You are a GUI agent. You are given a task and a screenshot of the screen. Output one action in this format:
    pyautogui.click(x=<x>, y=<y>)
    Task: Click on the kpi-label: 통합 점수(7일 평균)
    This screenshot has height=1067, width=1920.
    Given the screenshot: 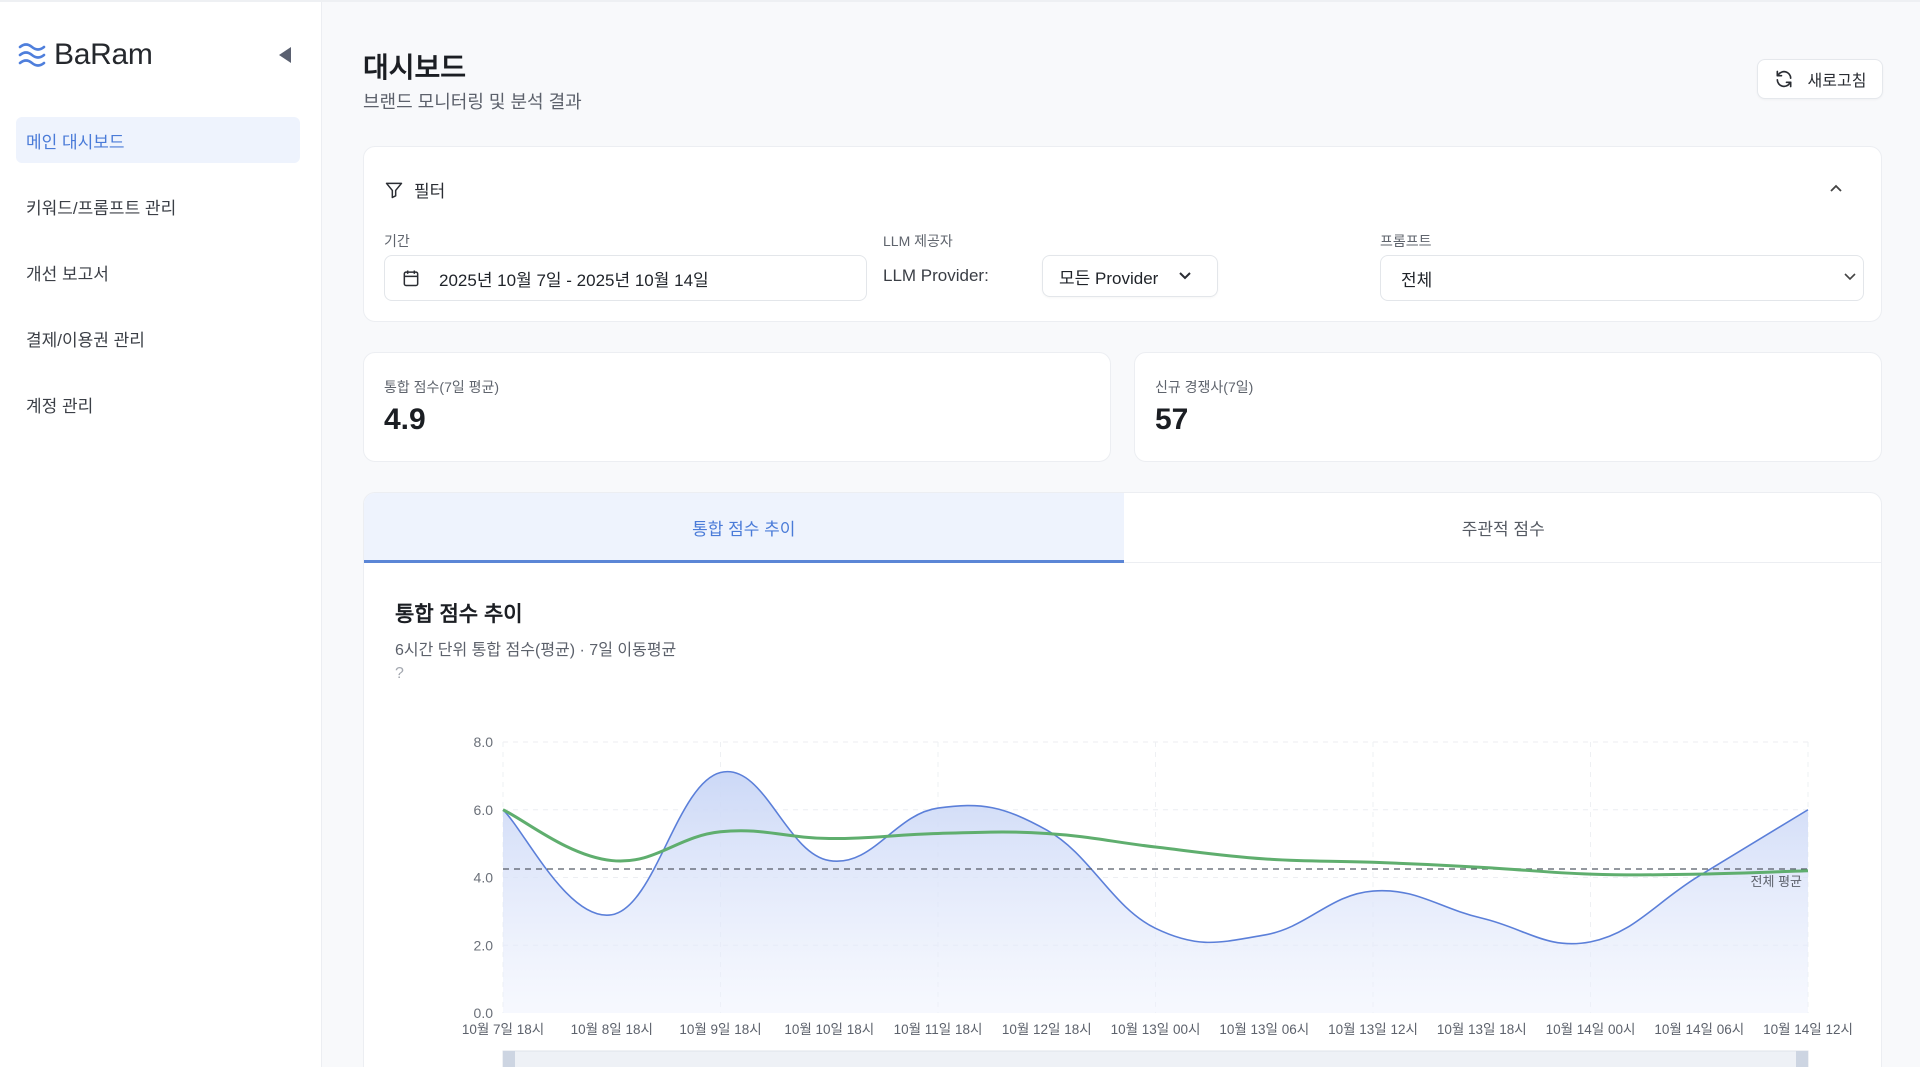 What is the action you would take?
    pyautogui.click(x=442, y=387)
    